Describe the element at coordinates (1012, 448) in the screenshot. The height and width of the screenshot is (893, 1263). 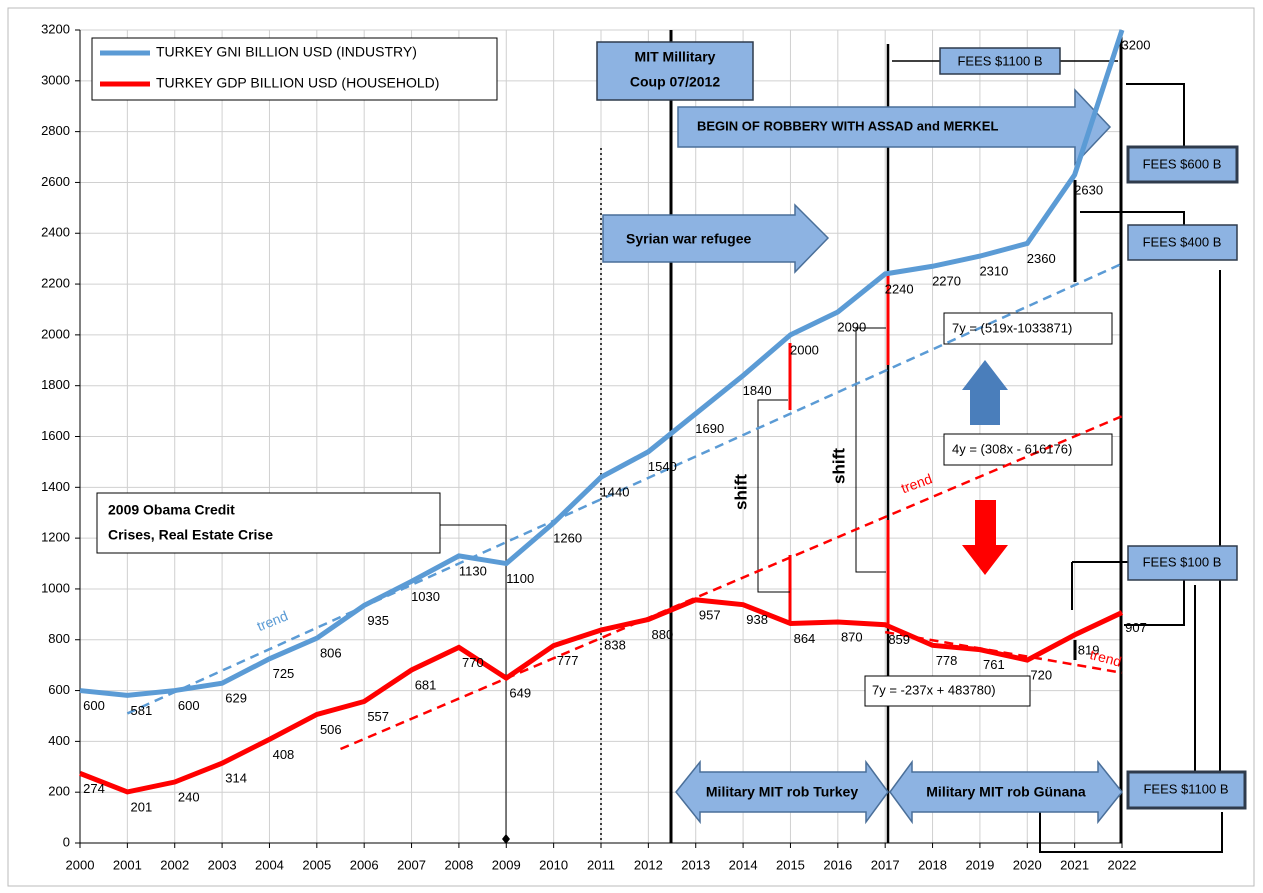
I see `equation: 4y = (308x - 616176)` at that location.